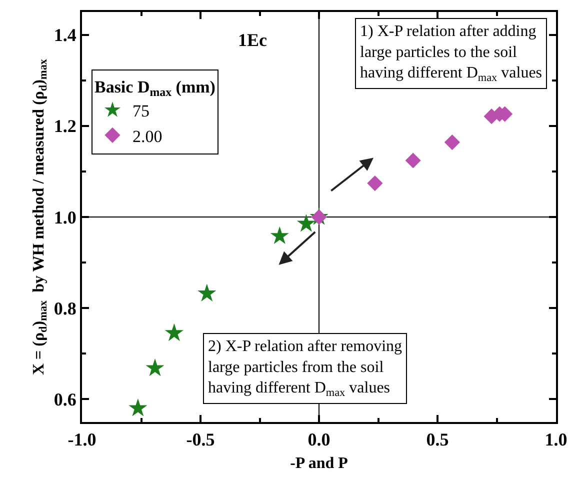  Describe the element at coordinates (305, 368) in the screenshot. I see `annotation: 2) X-P relation after removing large particles from the soil having different D$_{max}$ values` at that location.